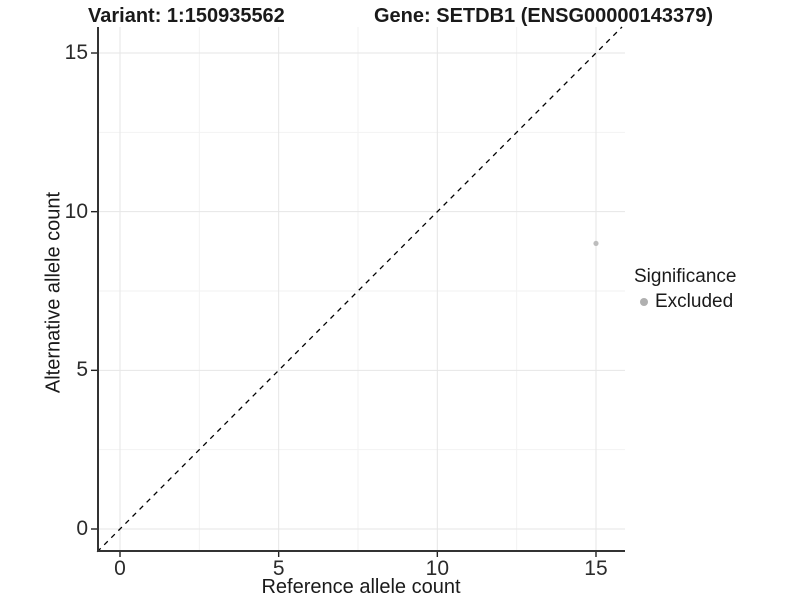  I want to click on plot-title-gene: Gene: SETDB1 (ENSG00000143379), so click(544, 16).